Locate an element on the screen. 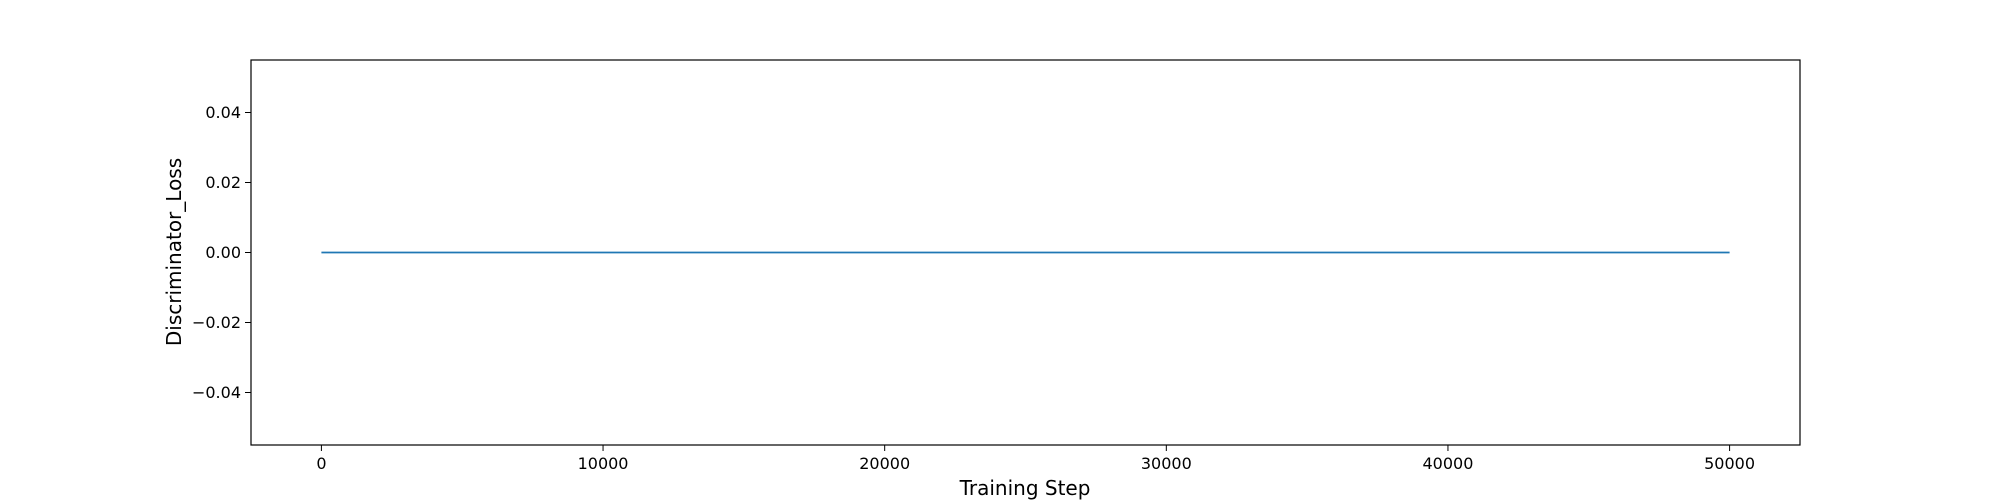 The height and width of the screenshot is (500, 2000). y-tick-label: −0.04 is located at coordinates (216, 392).